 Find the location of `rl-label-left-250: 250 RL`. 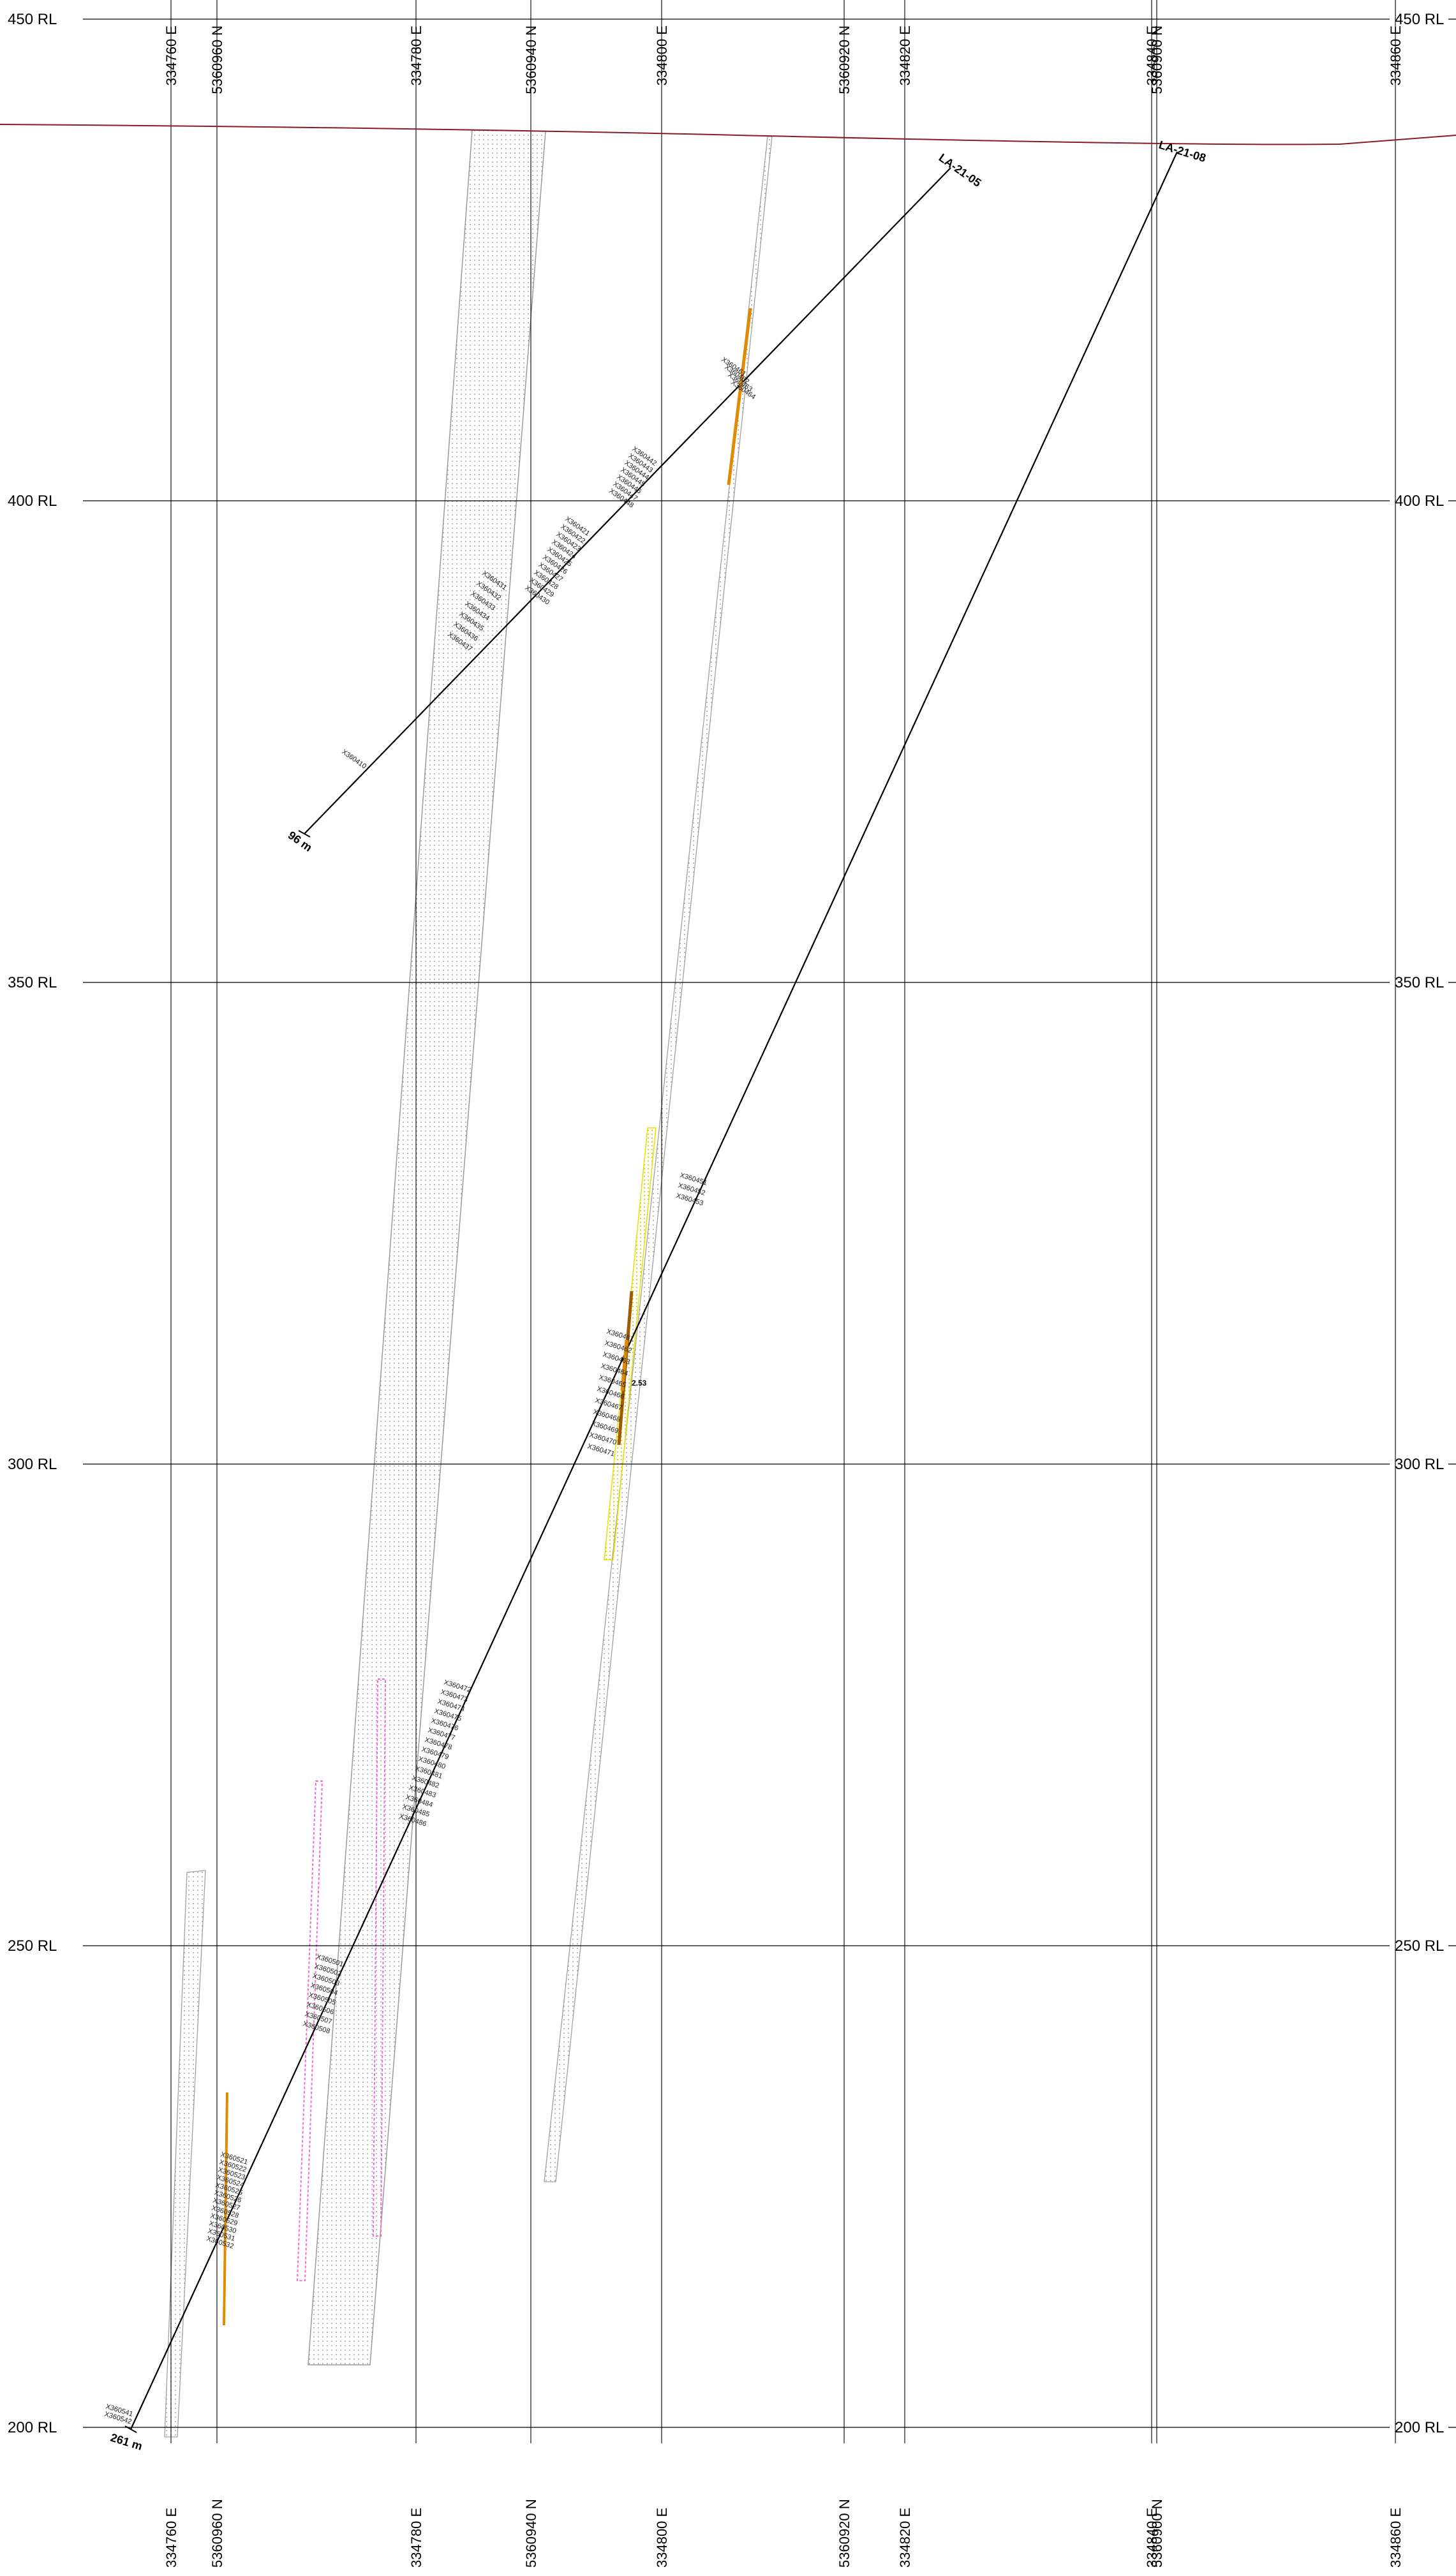

rl-label-left-250: 250 RL is located at coordinates (32, 1946).